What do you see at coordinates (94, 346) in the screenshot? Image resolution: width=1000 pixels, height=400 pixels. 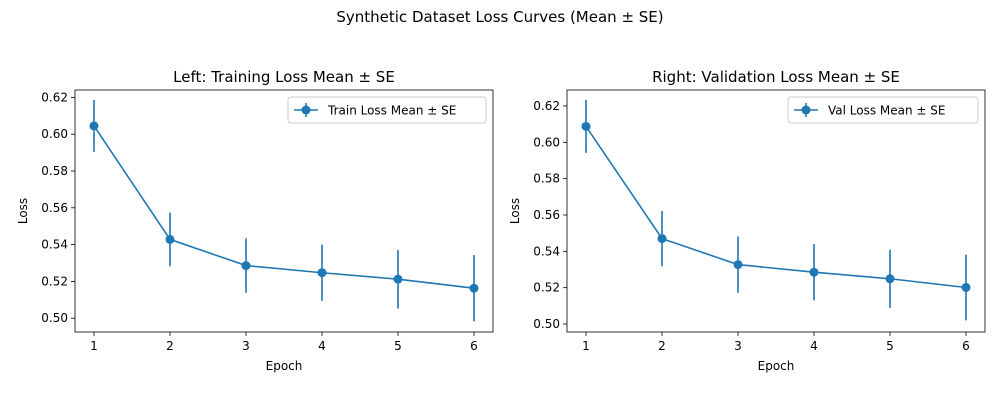 I see `training-x-tick-label: 1` at bounding box center [94, 346].